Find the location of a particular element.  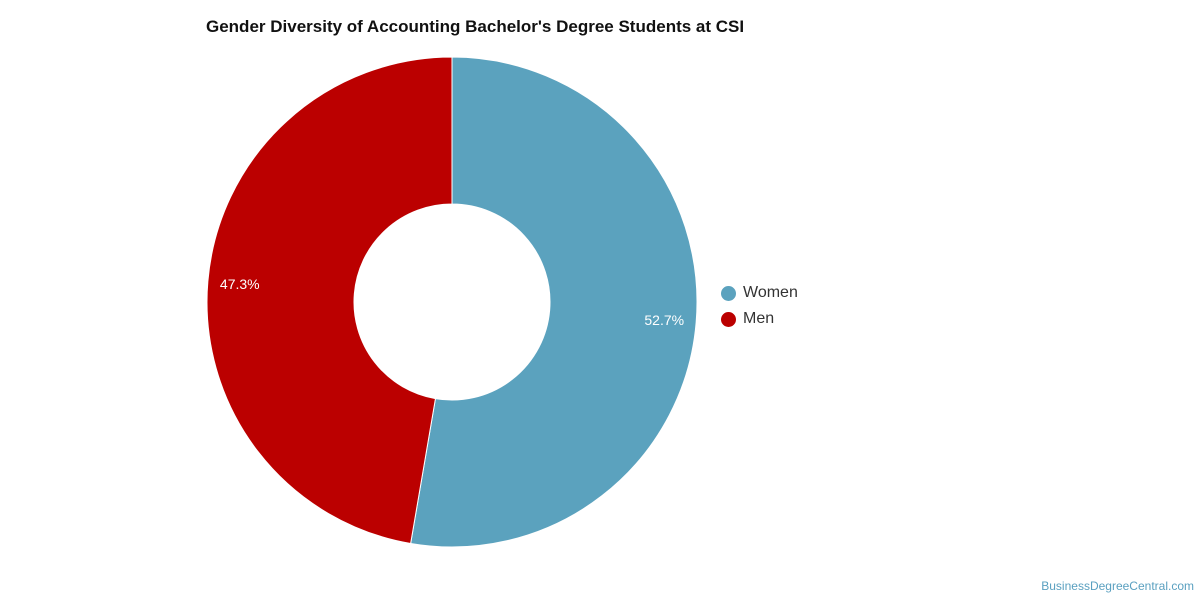

legend-swatch-women is located at coordinates (728, 293).